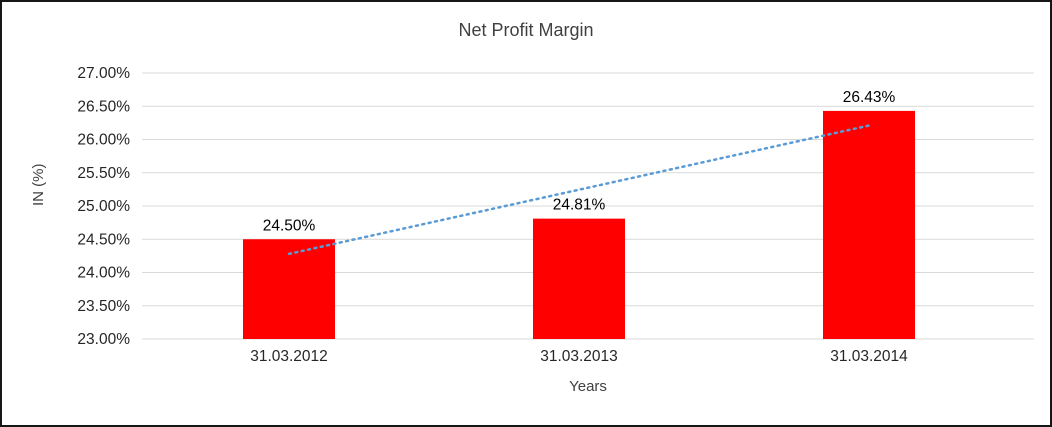  I want to click on y-axis-title: IN (%), so click(38, 185).